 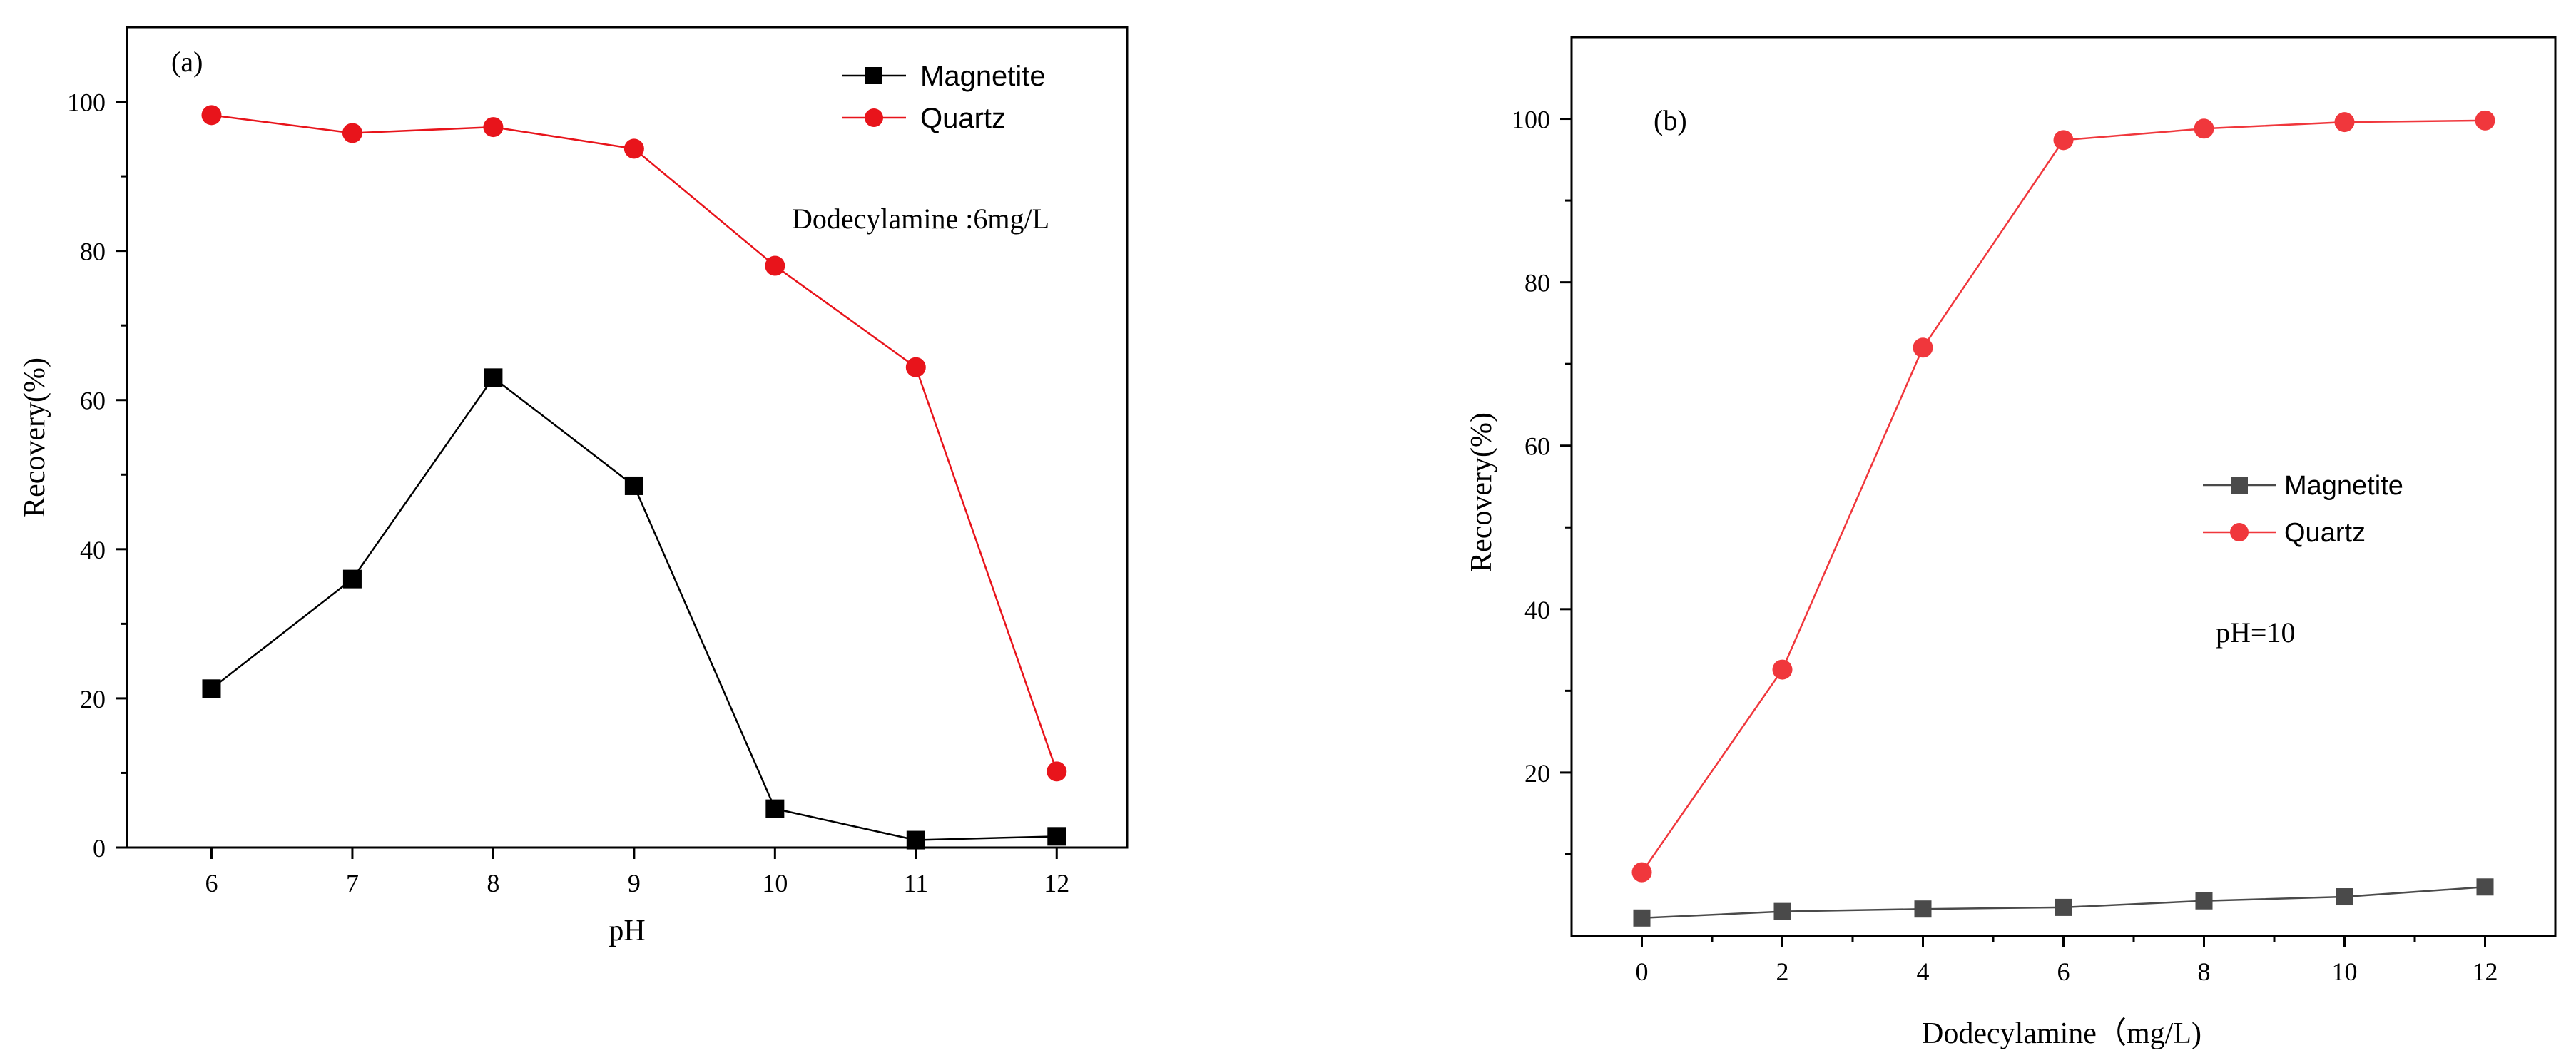 I want to click on panel-b-label: (b), so click(x=1670, y=120).